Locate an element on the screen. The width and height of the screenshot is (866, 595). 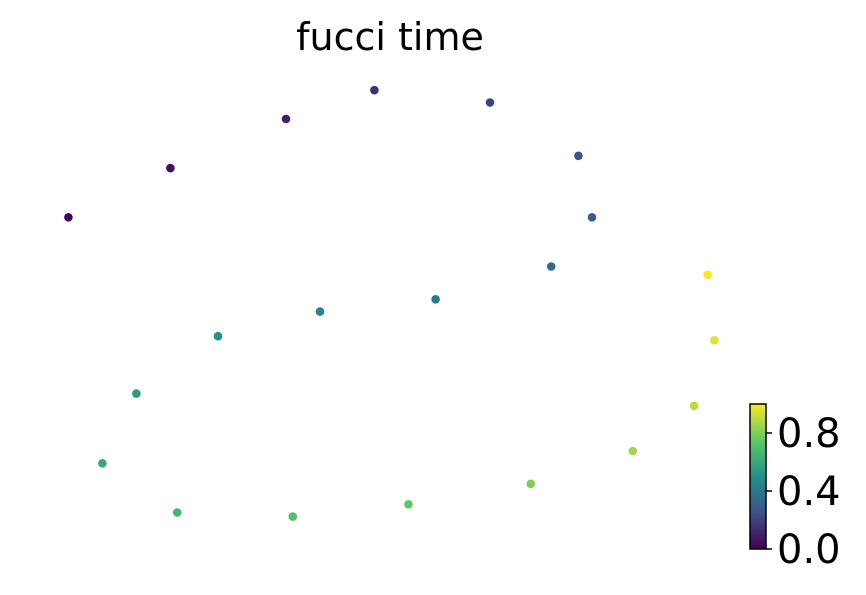
colorbar-tick-label: 0.8 is located at coordinates (809, 434).